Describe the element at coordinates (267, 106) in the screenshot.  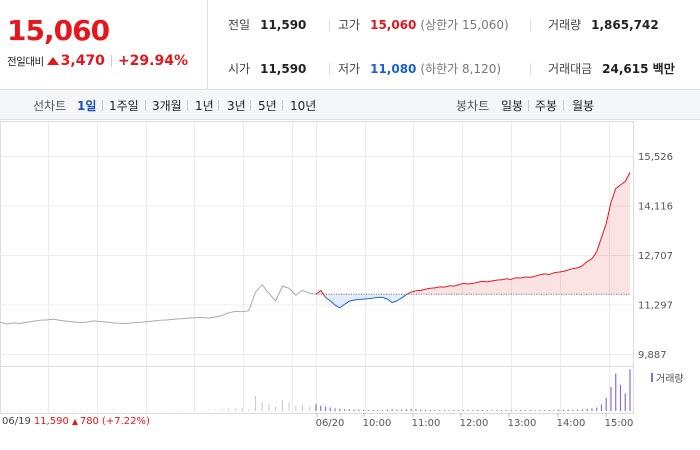
I see `tab-5year: 5년` at that location.